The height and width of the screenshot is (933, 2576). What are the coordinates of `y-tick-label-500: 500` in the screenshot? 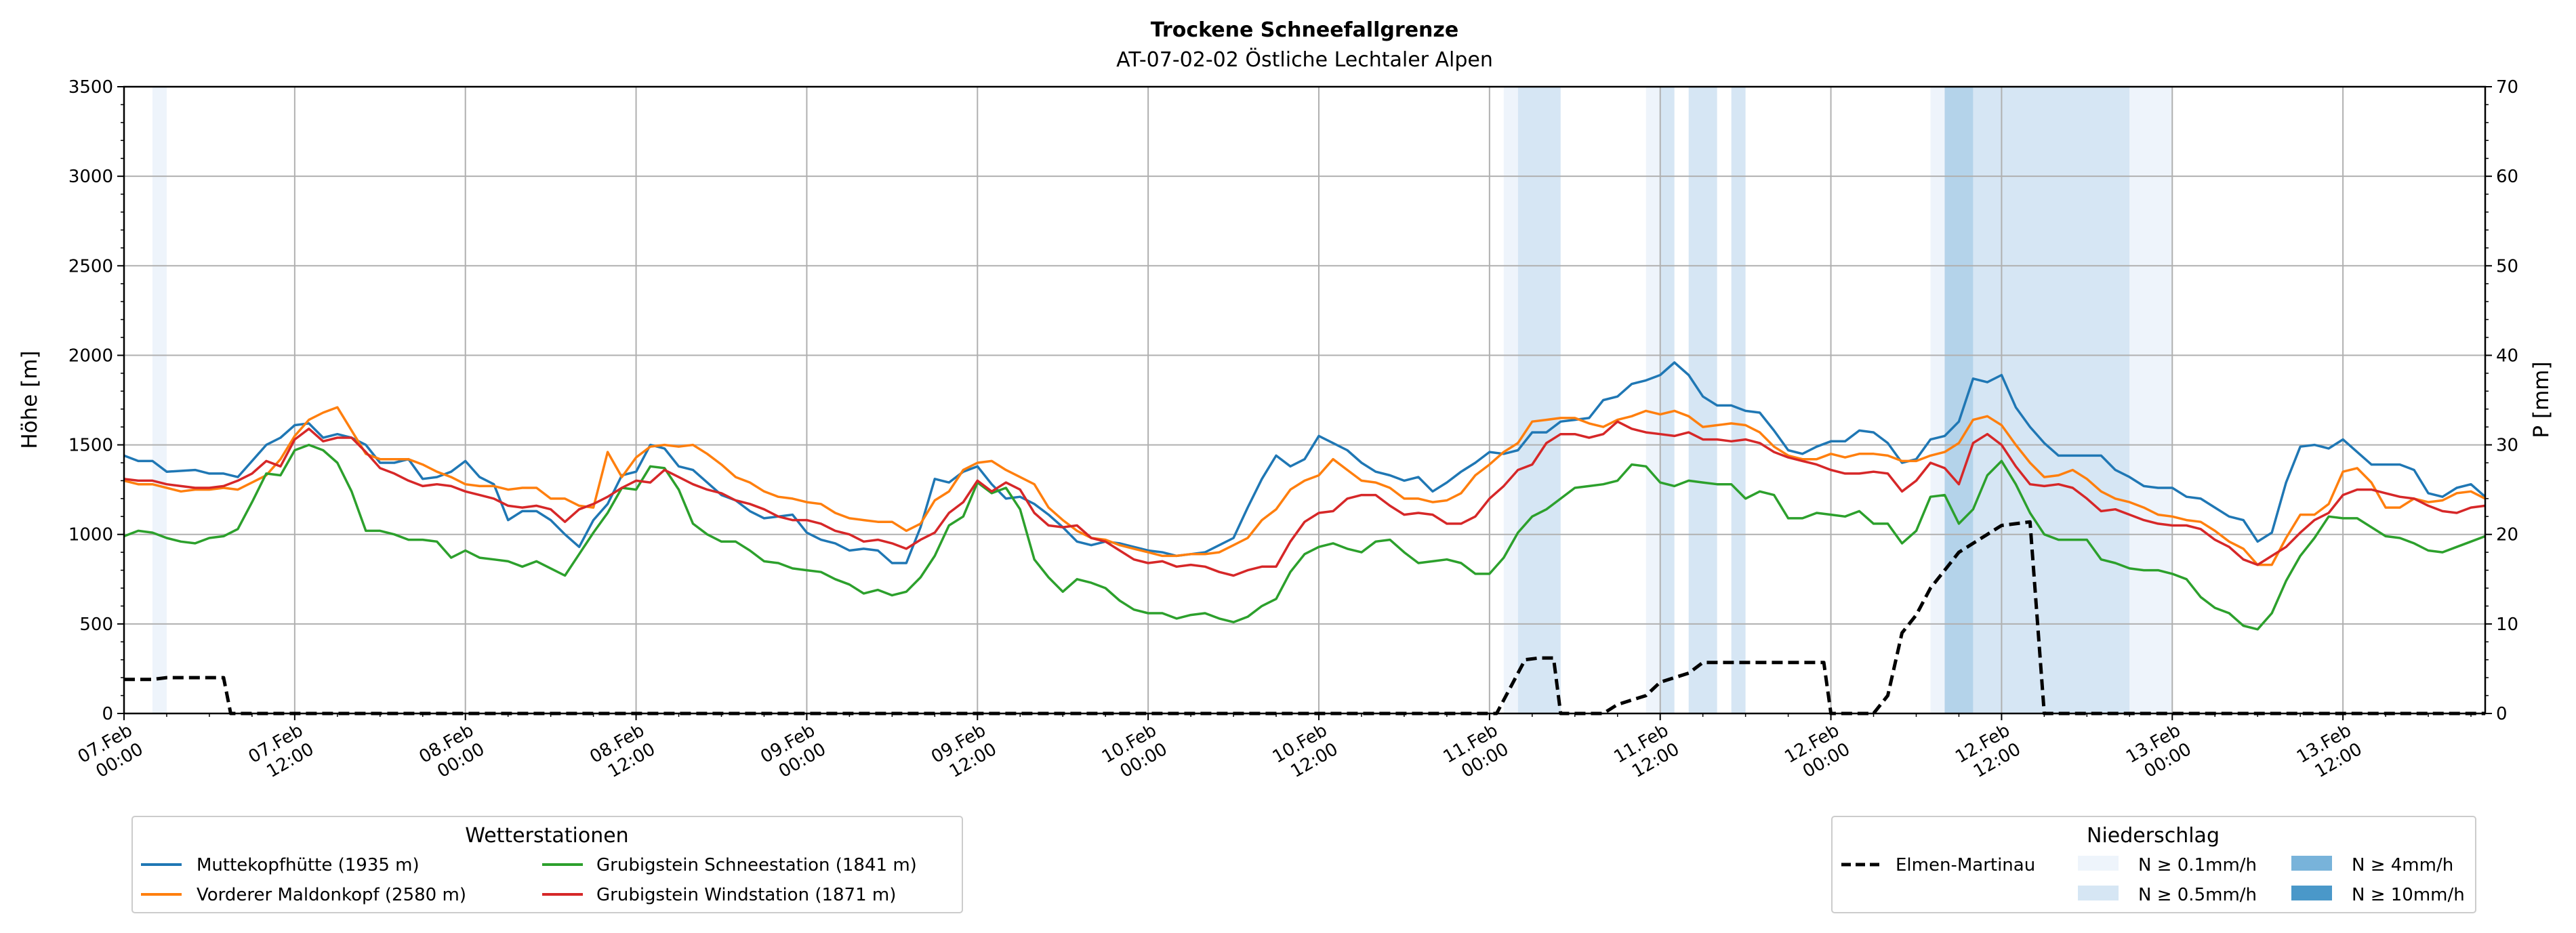 It's located at (96, 625).